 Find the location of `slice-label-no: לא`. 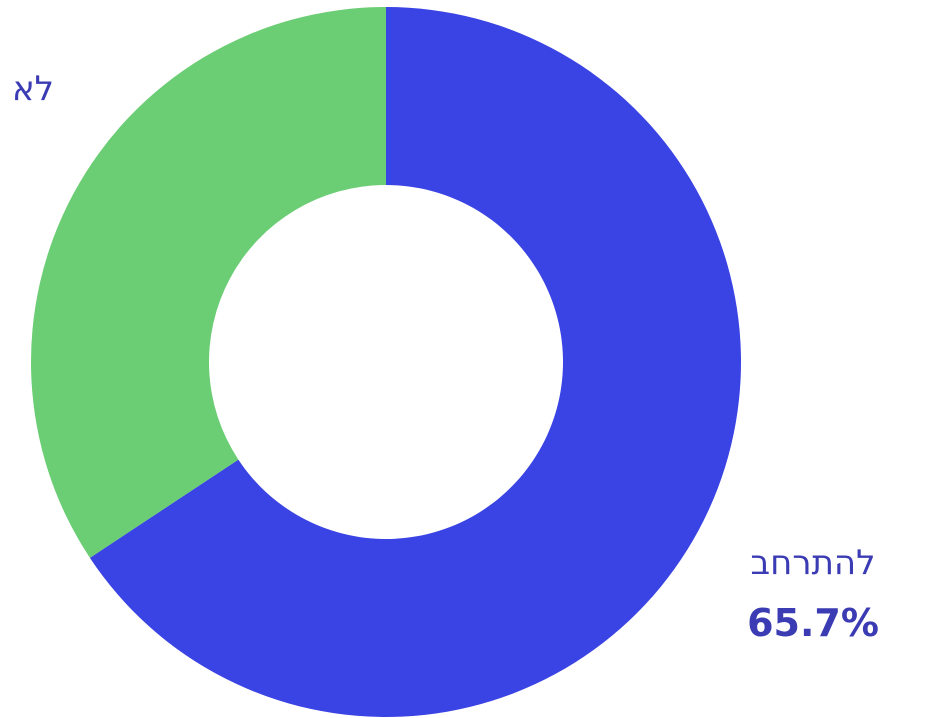

slice-label-no: לא is located at coordinates (33, 89).